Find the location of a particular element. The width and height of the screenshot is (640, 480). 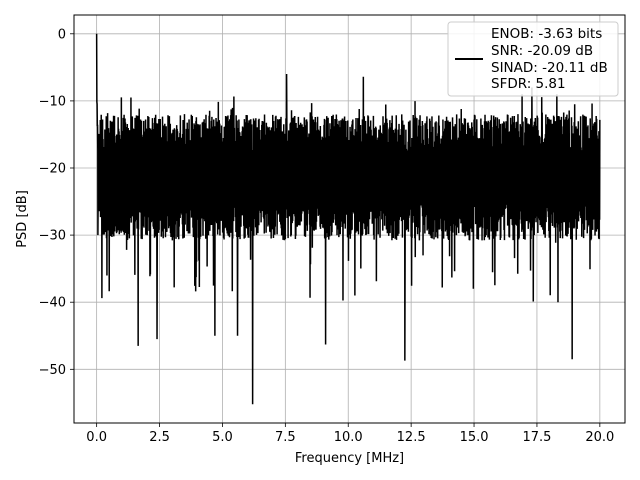

legend-entry-sinad: SINAD: -20.11 dB is located at coordinates (549, 68).